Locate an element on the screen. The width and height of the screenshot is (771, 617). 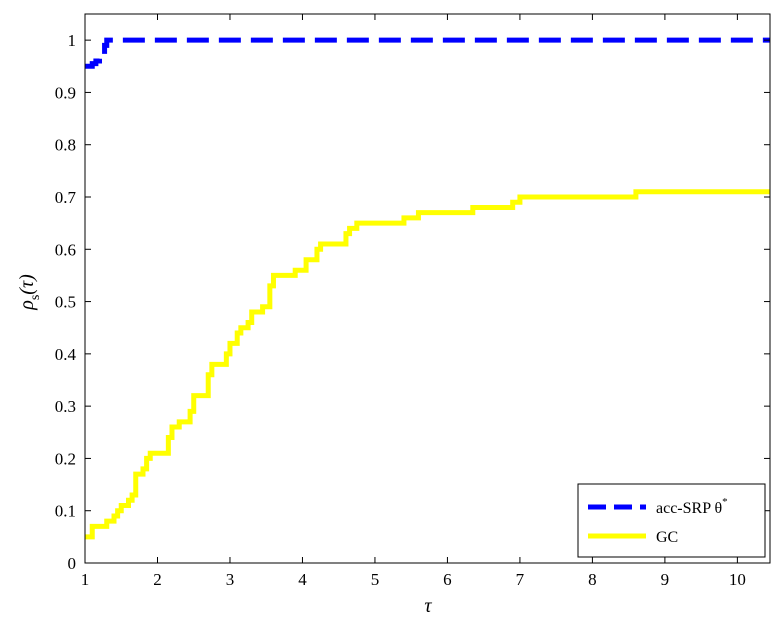
x-tick-label: 5 is located at coordinates (375, 579).